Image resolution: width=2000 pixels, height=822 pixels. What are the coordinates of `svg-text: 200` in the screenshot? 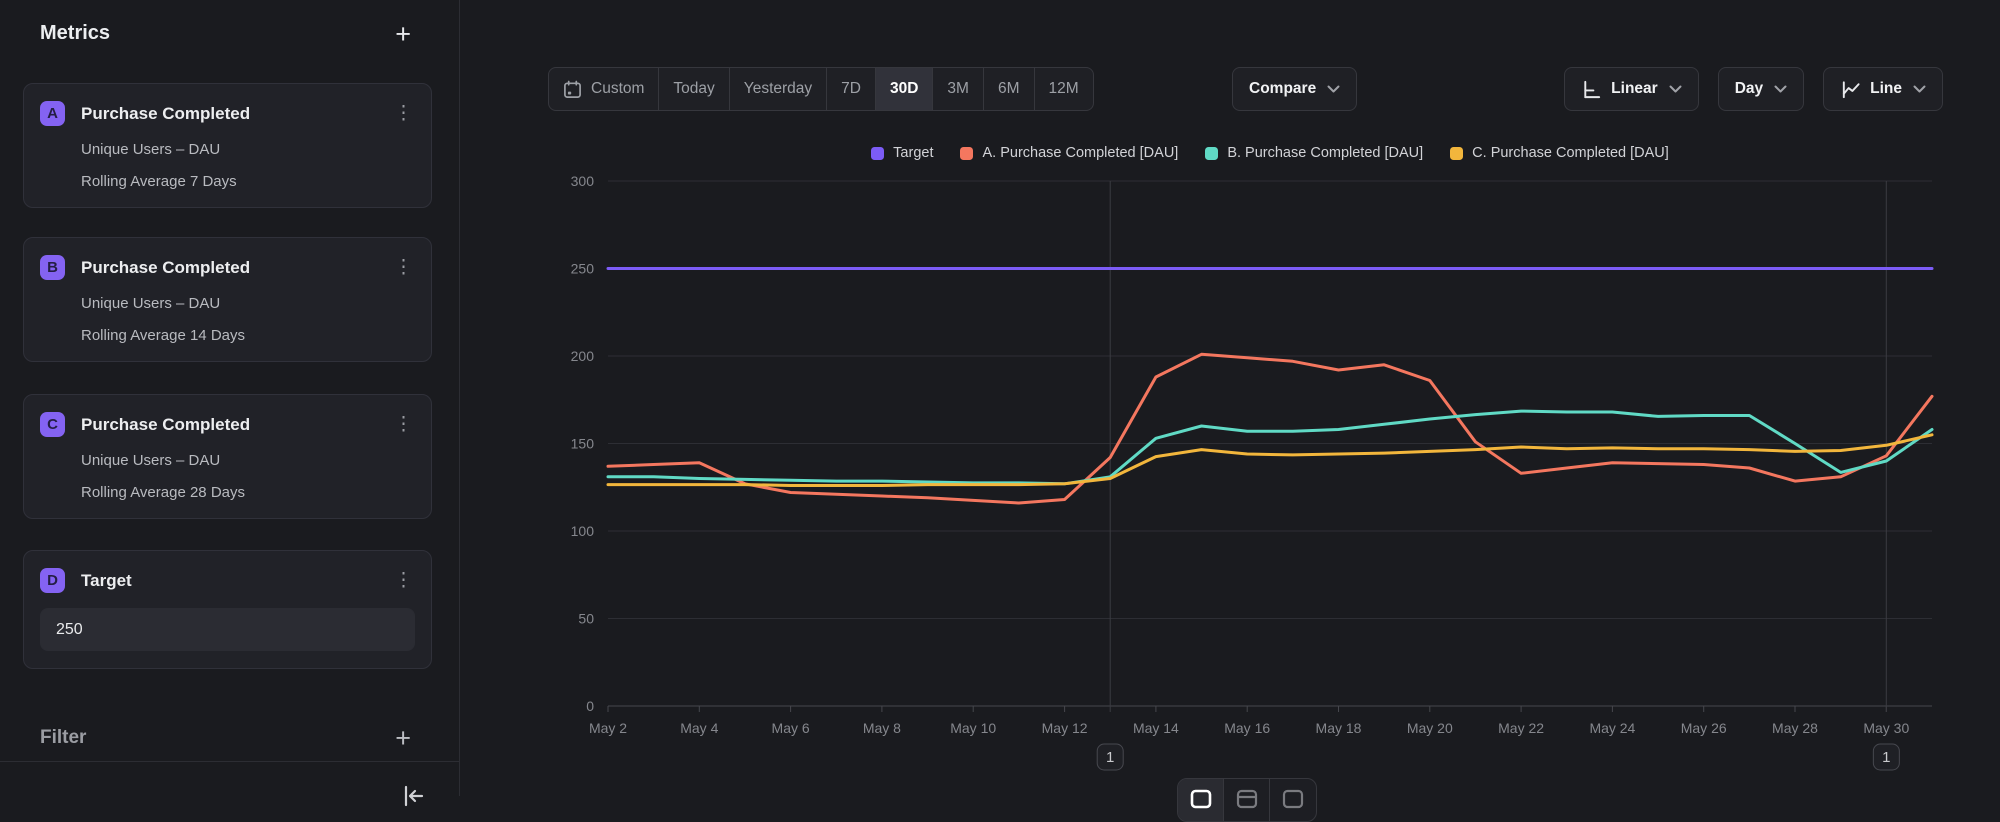 It's located at (583, 356).